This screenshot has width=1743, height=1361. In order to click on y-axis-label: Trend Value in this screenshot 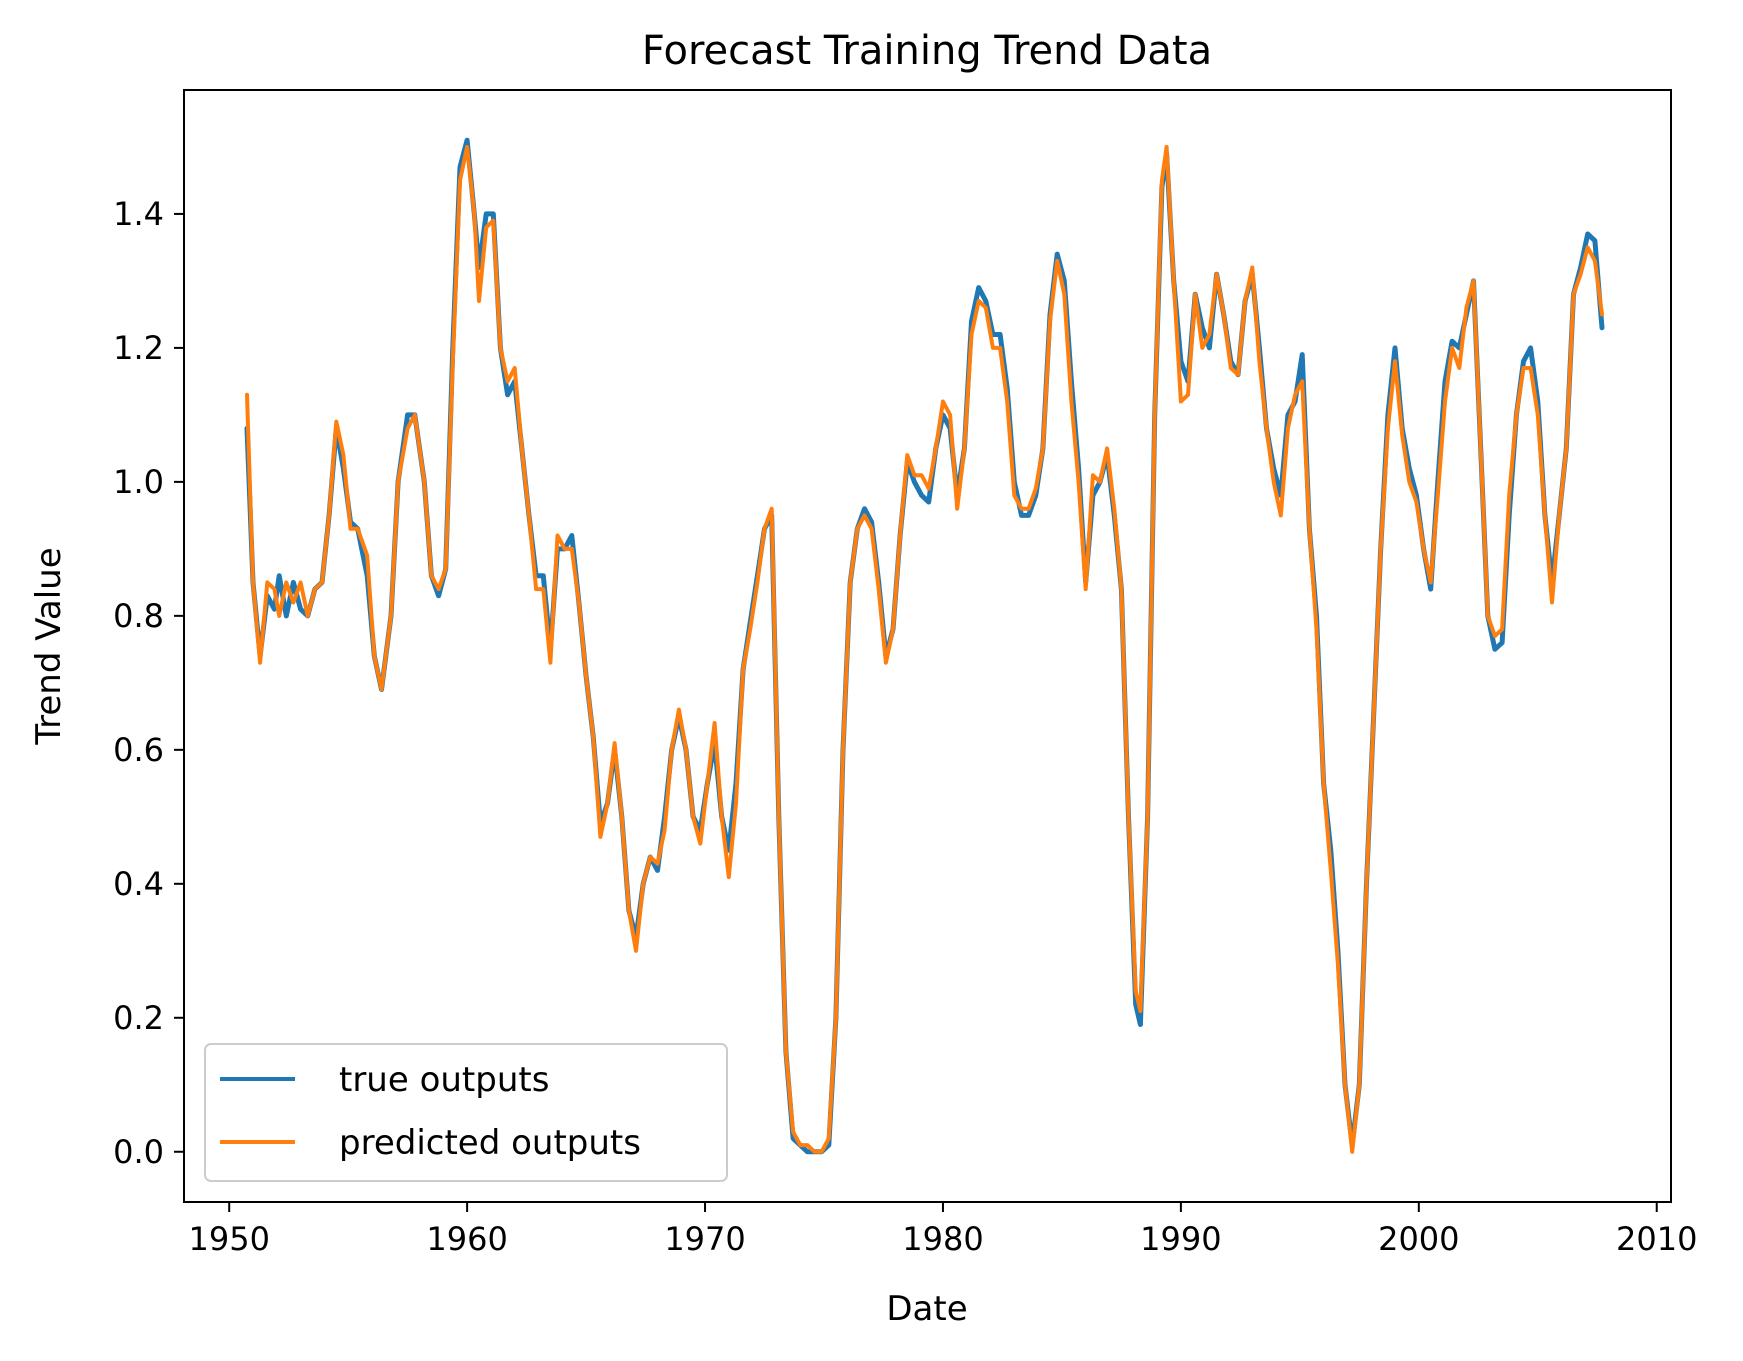, I will do `click(49, 646)`.